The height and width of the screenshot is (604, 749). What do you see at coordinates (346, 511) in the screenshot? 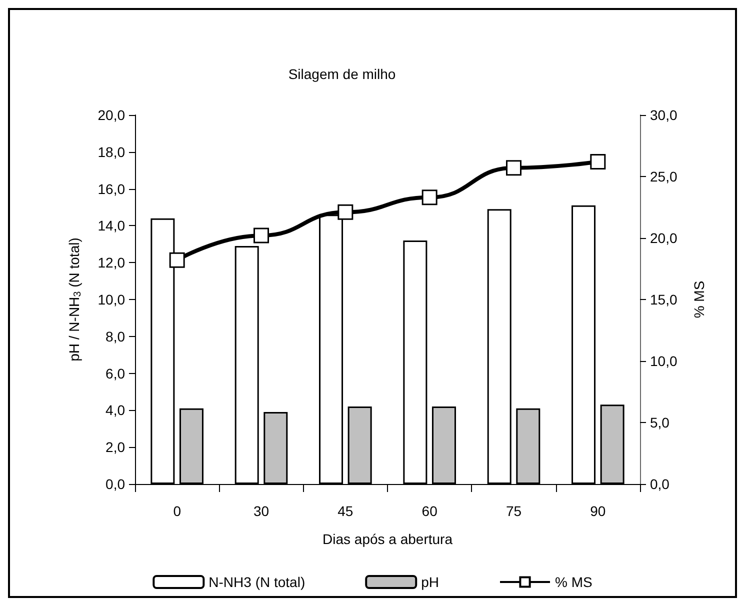
I see `x-tick-label: 45` at bounding box center [346, 511].